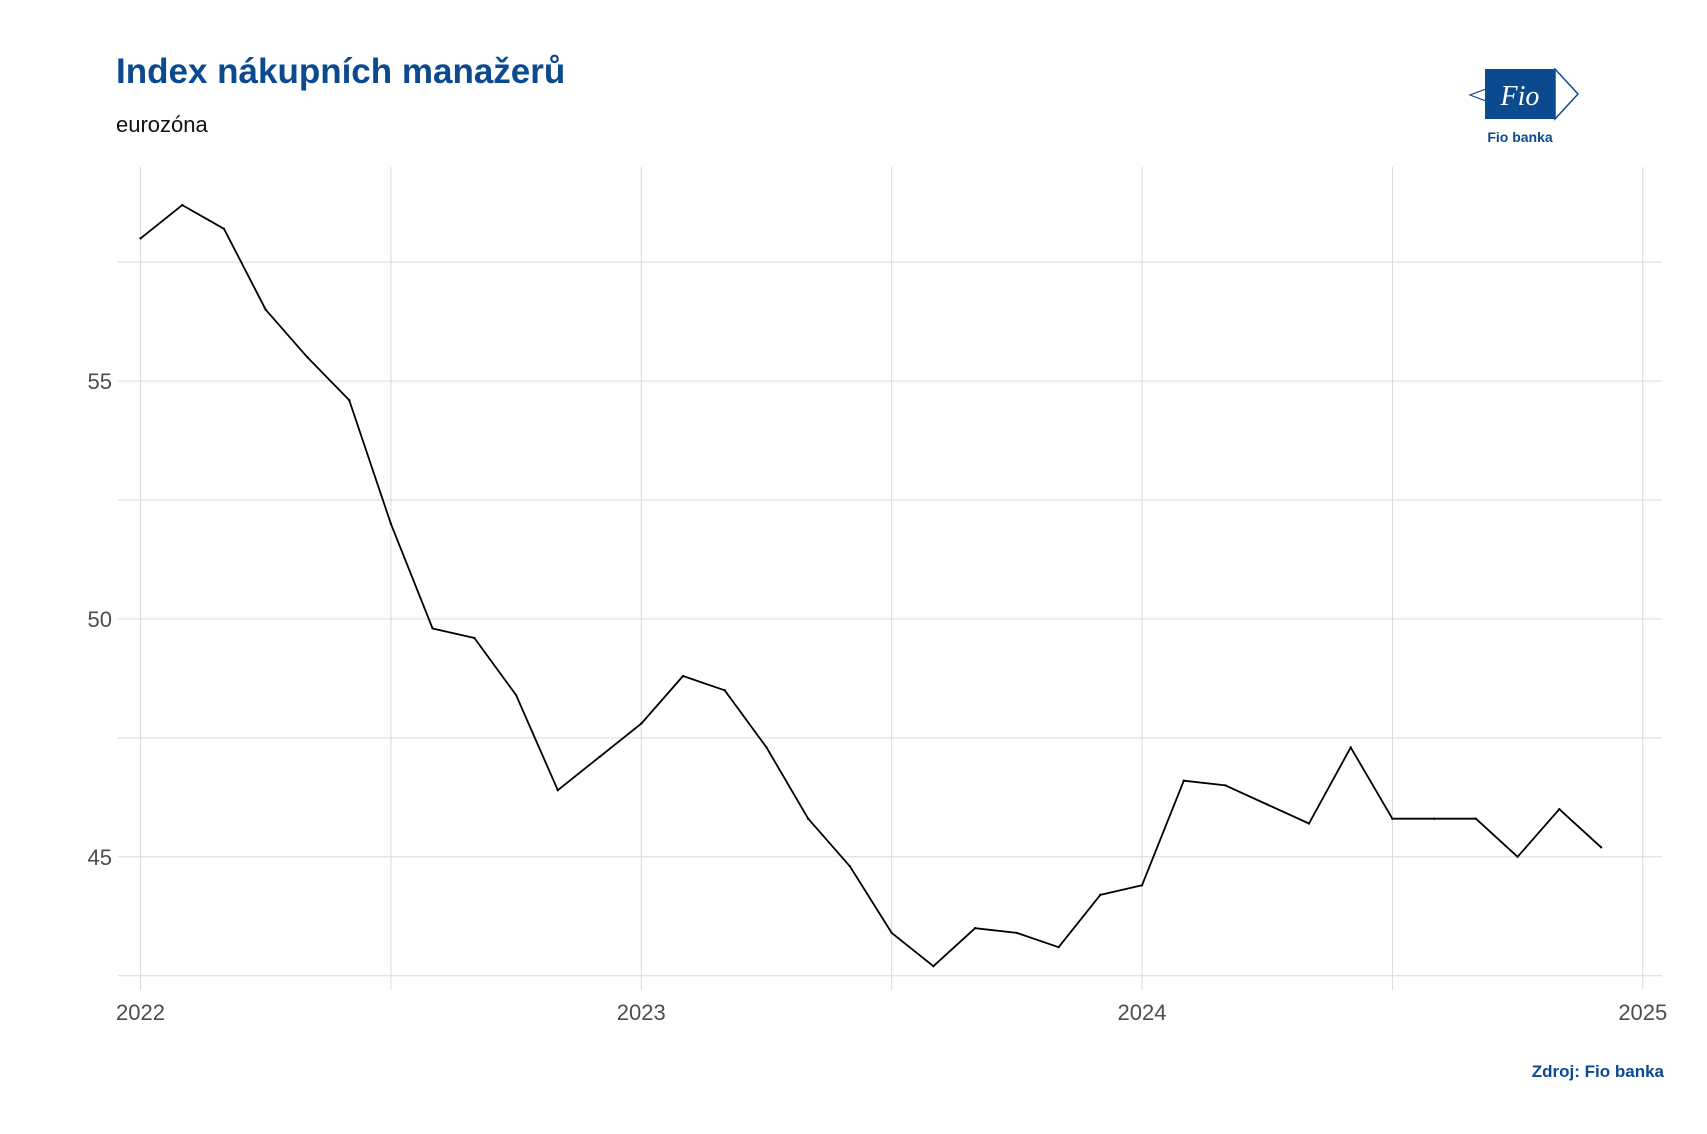 The width and height of the screenshot is (1707, 1134). I want to click on chart-title: Index nákupních manažerů, so click(341, 71).